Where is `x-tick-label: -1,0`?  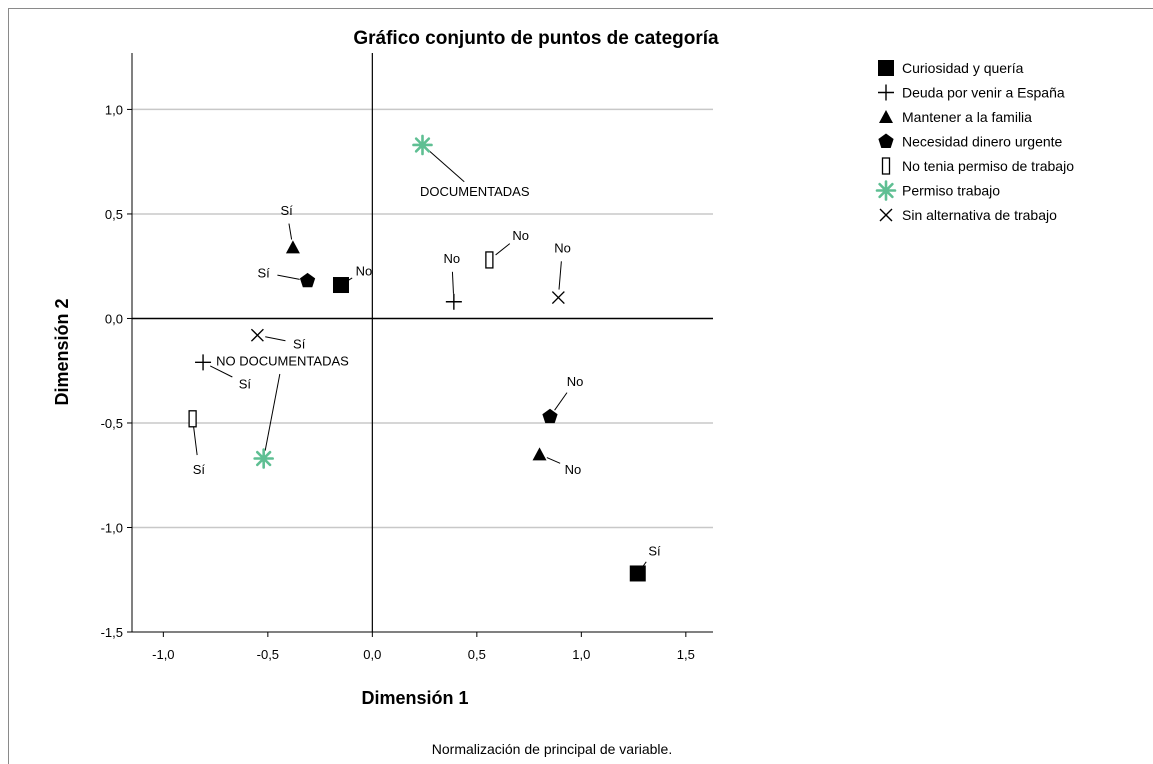 x-tick-label: -1,0 is located at coordinates (163, 654).